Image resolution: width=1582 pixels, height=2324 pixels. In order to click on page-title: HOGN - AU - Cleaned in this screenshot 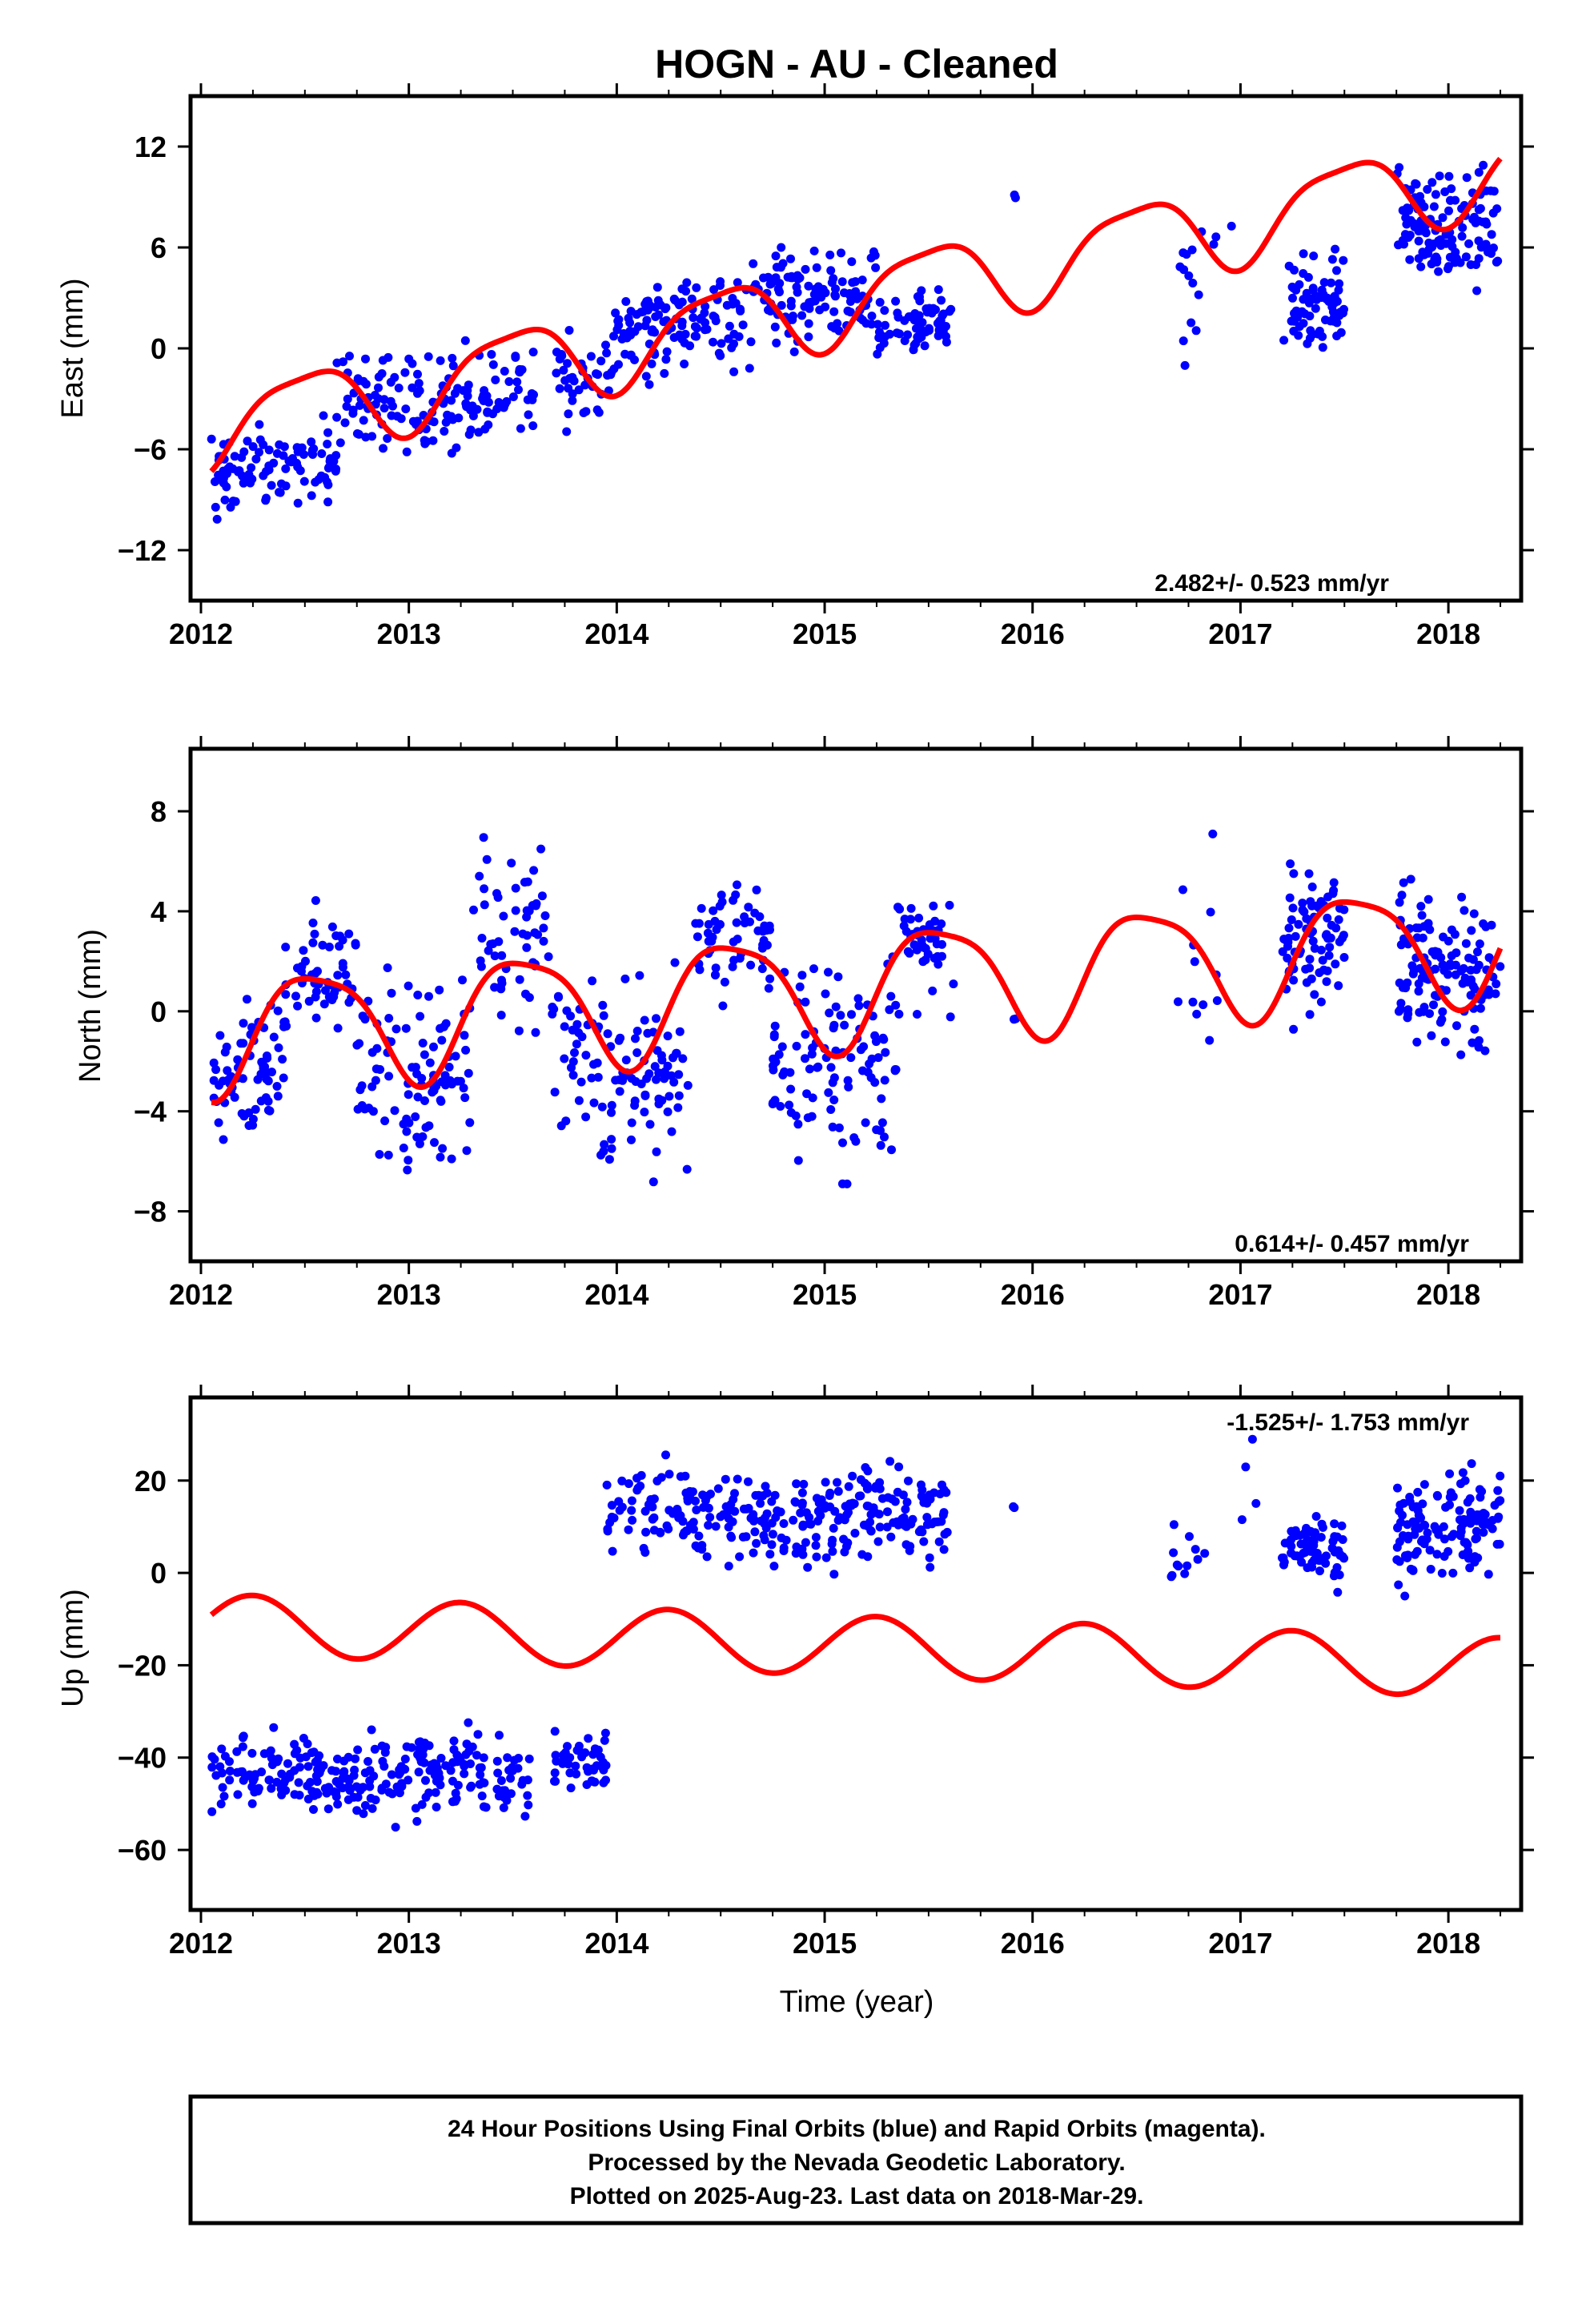, I will do `click(856, 64)`.